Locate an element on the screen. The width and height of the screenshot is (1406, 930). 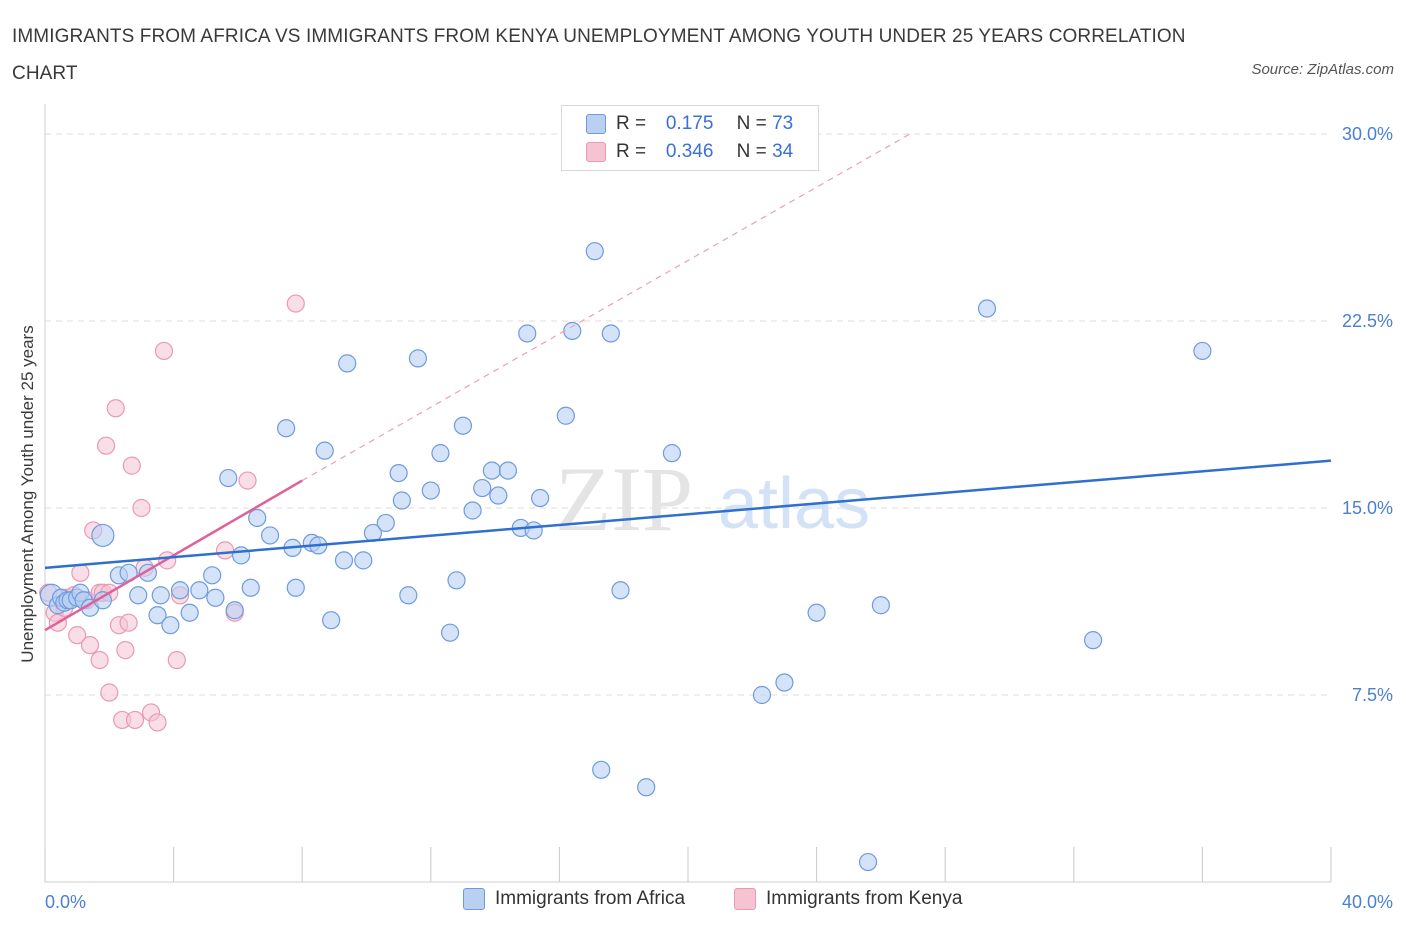
legend-kenya-r: 0.346 is located at coordinates (689, 151).